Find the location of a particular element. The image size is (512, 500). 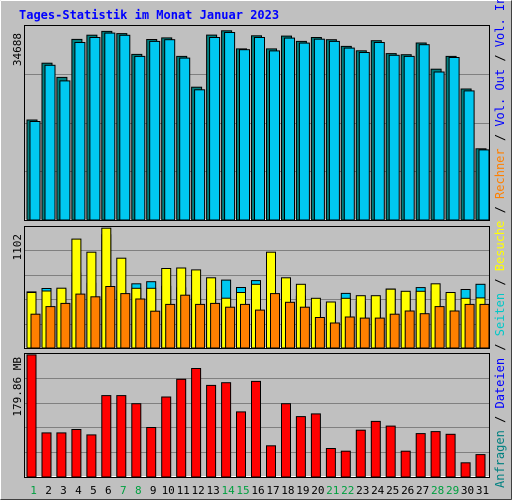

legend-part: Dateien is located at coordinates (500, 383).